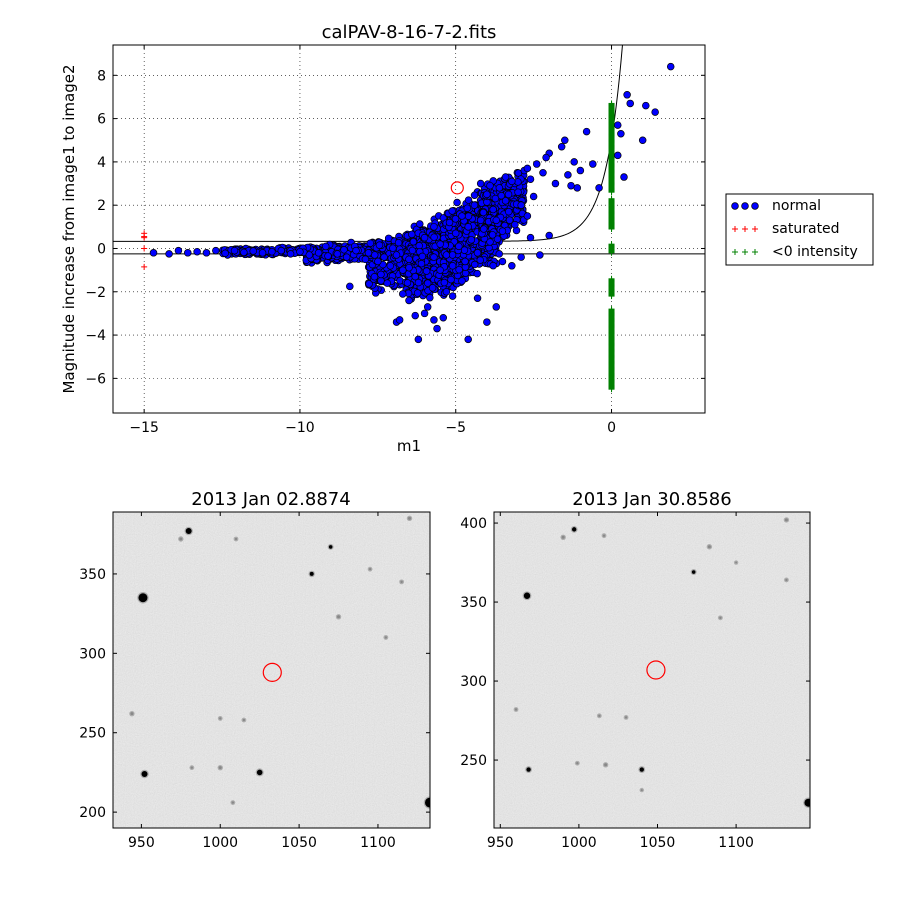 This screenshot has height=904, width=900. Describe the element at coordinates (144, 266) in the screenshot. I see `saturated-point` at that location.